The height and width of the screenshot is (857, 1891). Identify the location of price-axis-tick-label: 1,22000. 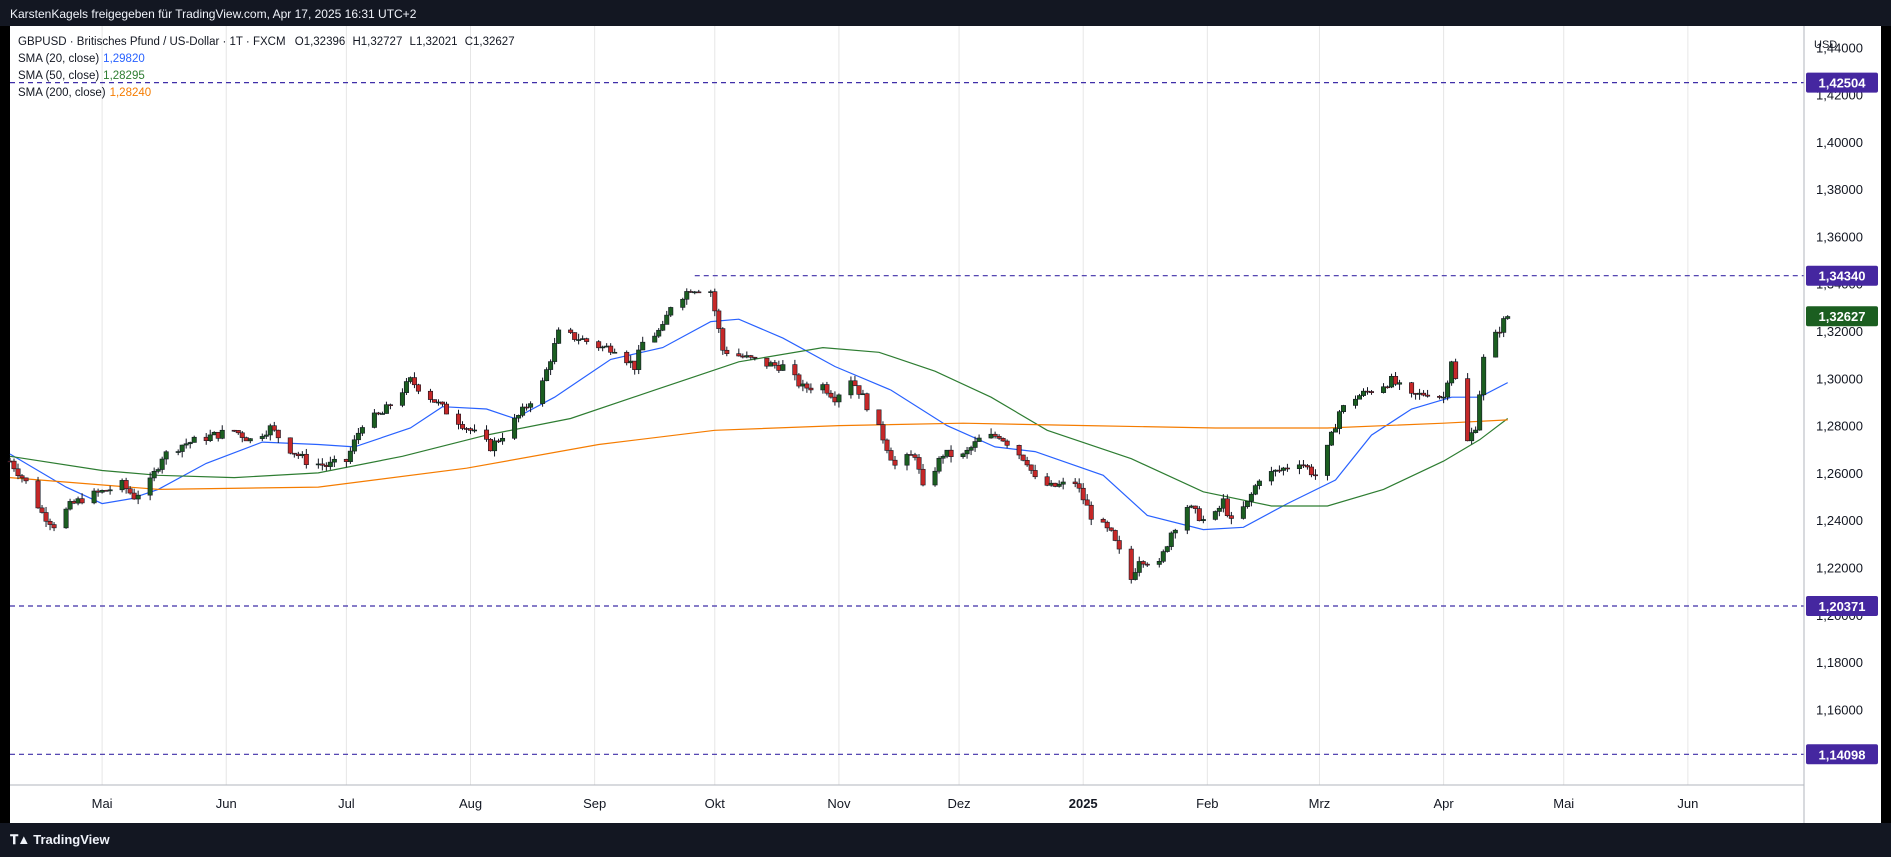
(1839, 567).